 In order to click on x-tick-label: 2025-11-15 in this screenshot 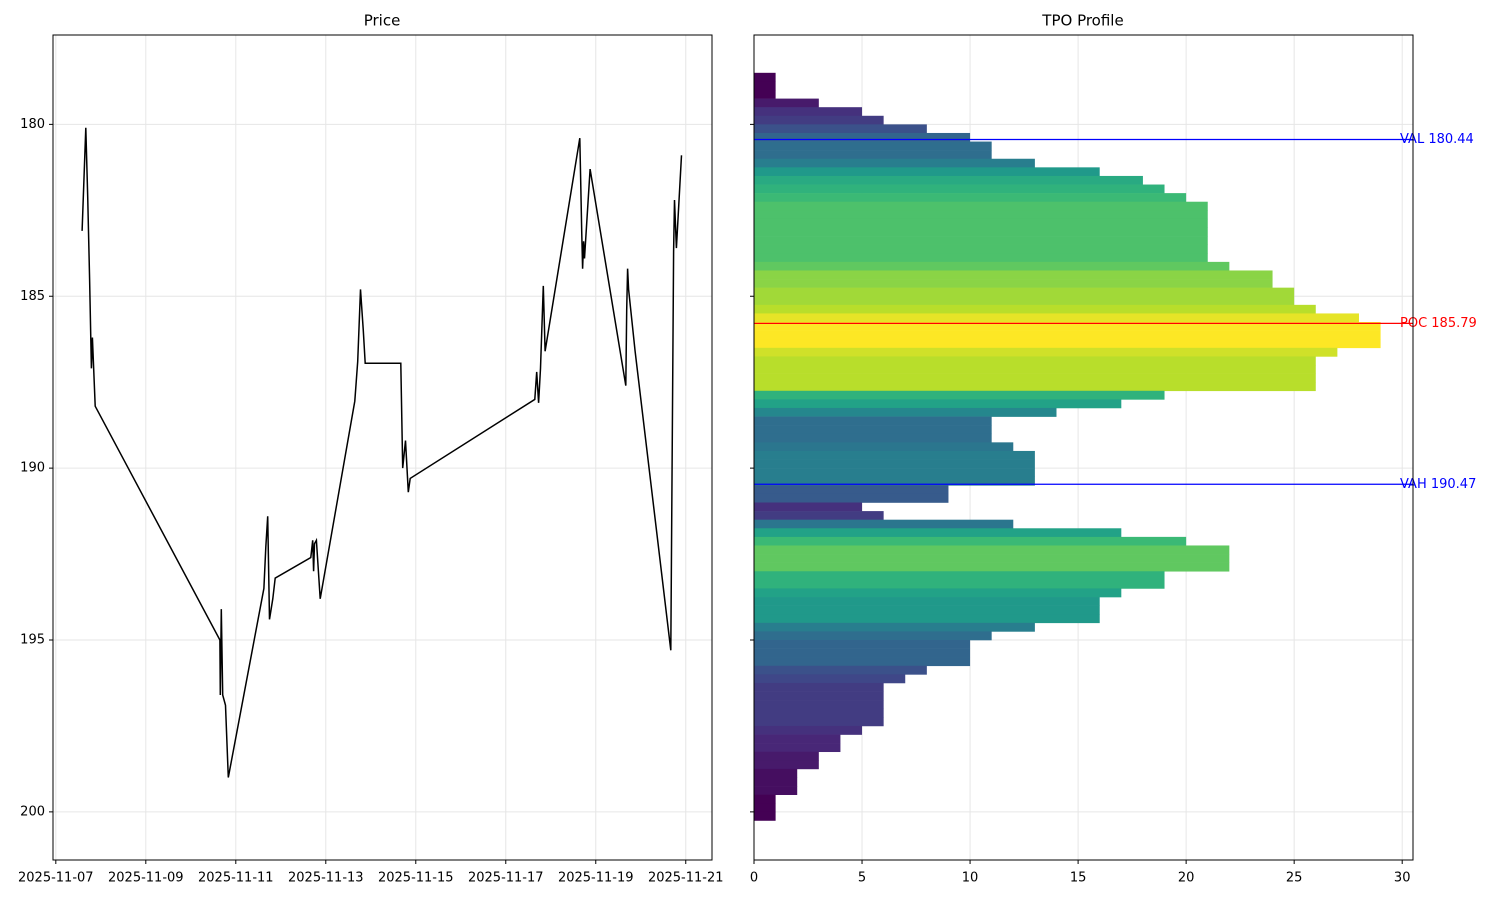, I will do `click(416, 878)`.